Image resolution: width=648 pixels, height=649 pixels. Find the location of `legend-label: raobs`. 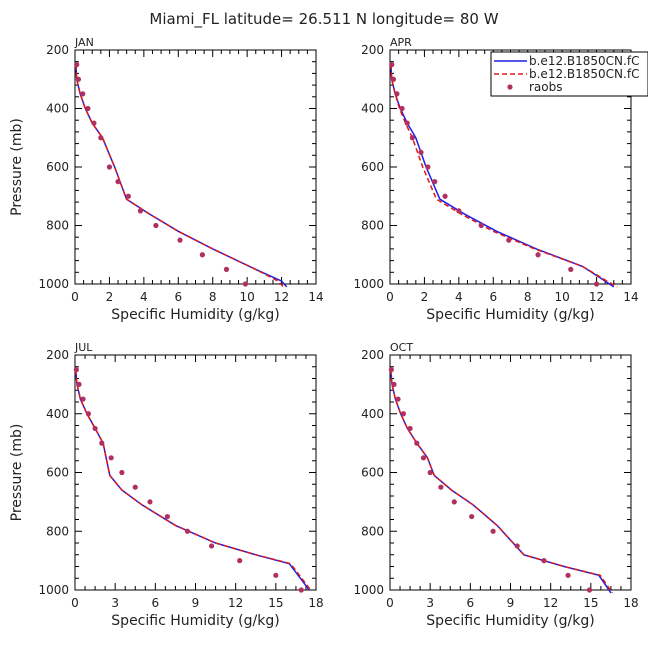

legend-label: raobs is located at coordinates (546, 87).